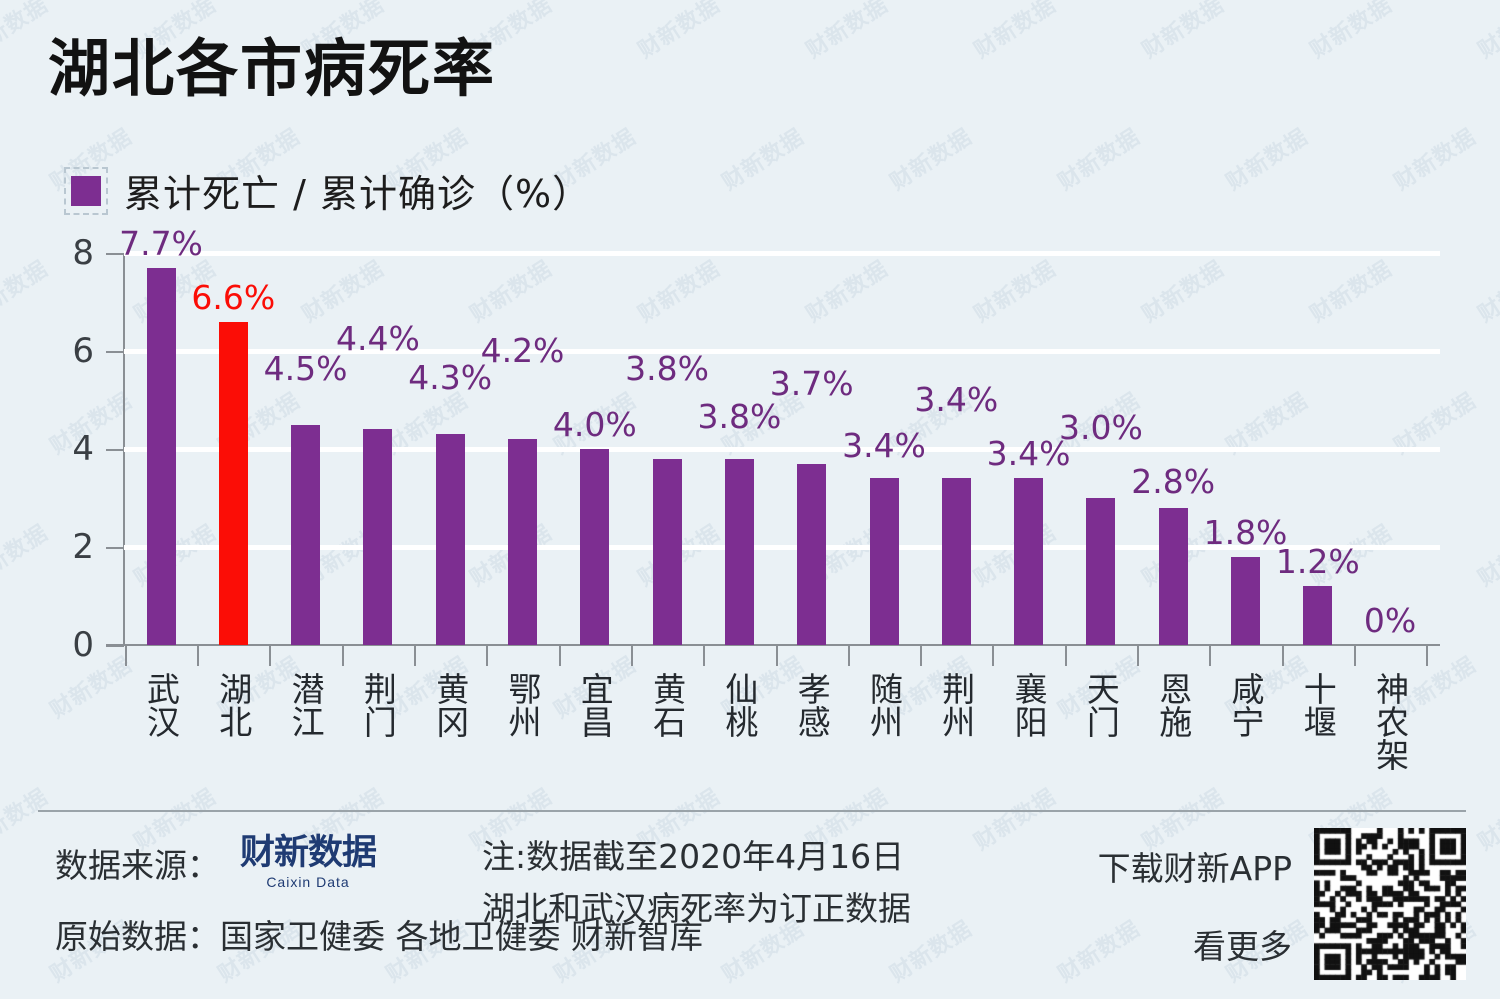  I want to click on y-tick-label: 2, so click(83, 547).